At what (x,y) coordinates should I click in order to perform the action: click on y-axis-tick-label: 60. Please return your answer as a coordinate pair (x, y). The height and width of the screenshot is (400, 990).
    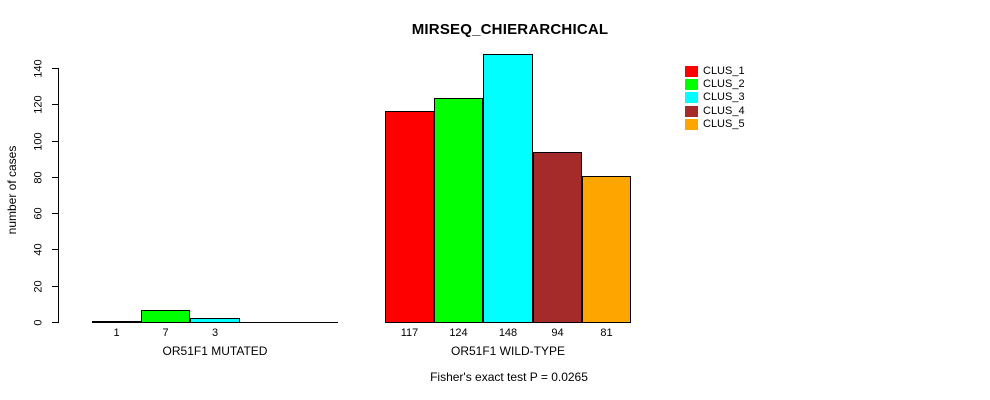
    Looking at the image, I should click on (38, 213).